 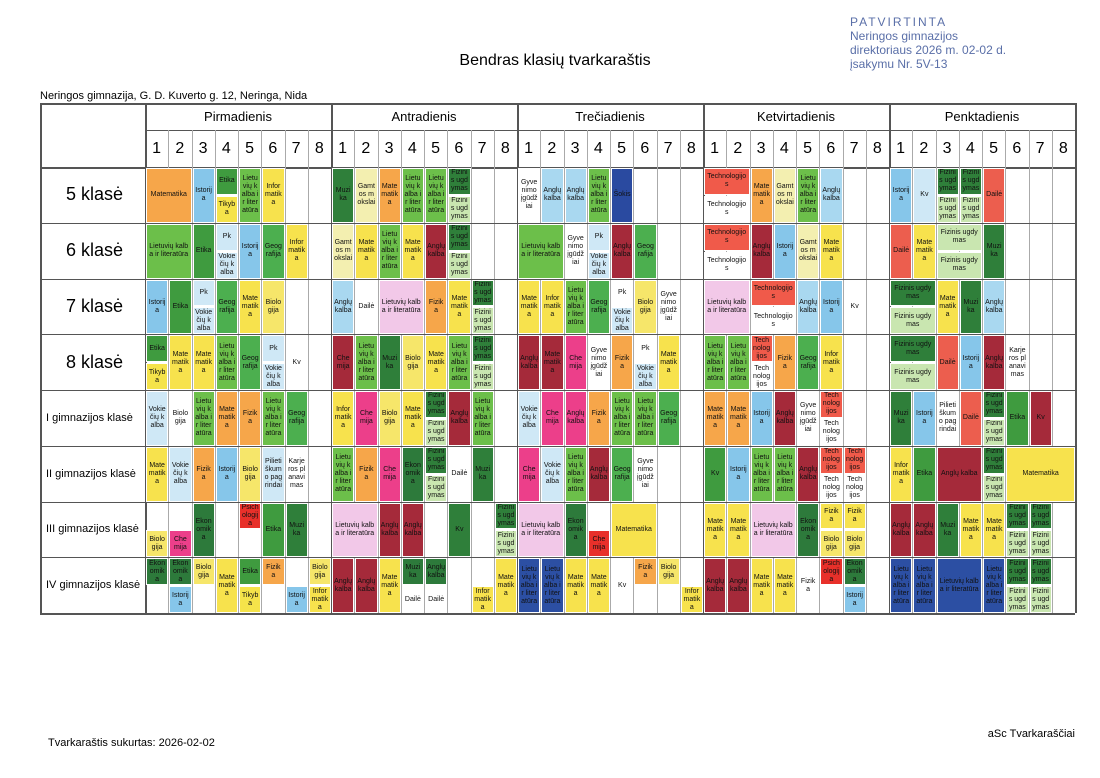 What do you see at coordinates (1040, 148) in the screenshot?
I see `period-number: 7` at bounding box center [1040, 148].